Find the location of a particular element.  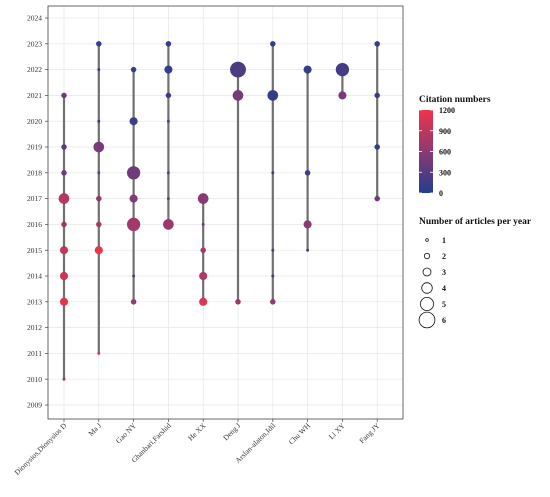

y-tick-label: 2012 is located at coordinates (34, 327).